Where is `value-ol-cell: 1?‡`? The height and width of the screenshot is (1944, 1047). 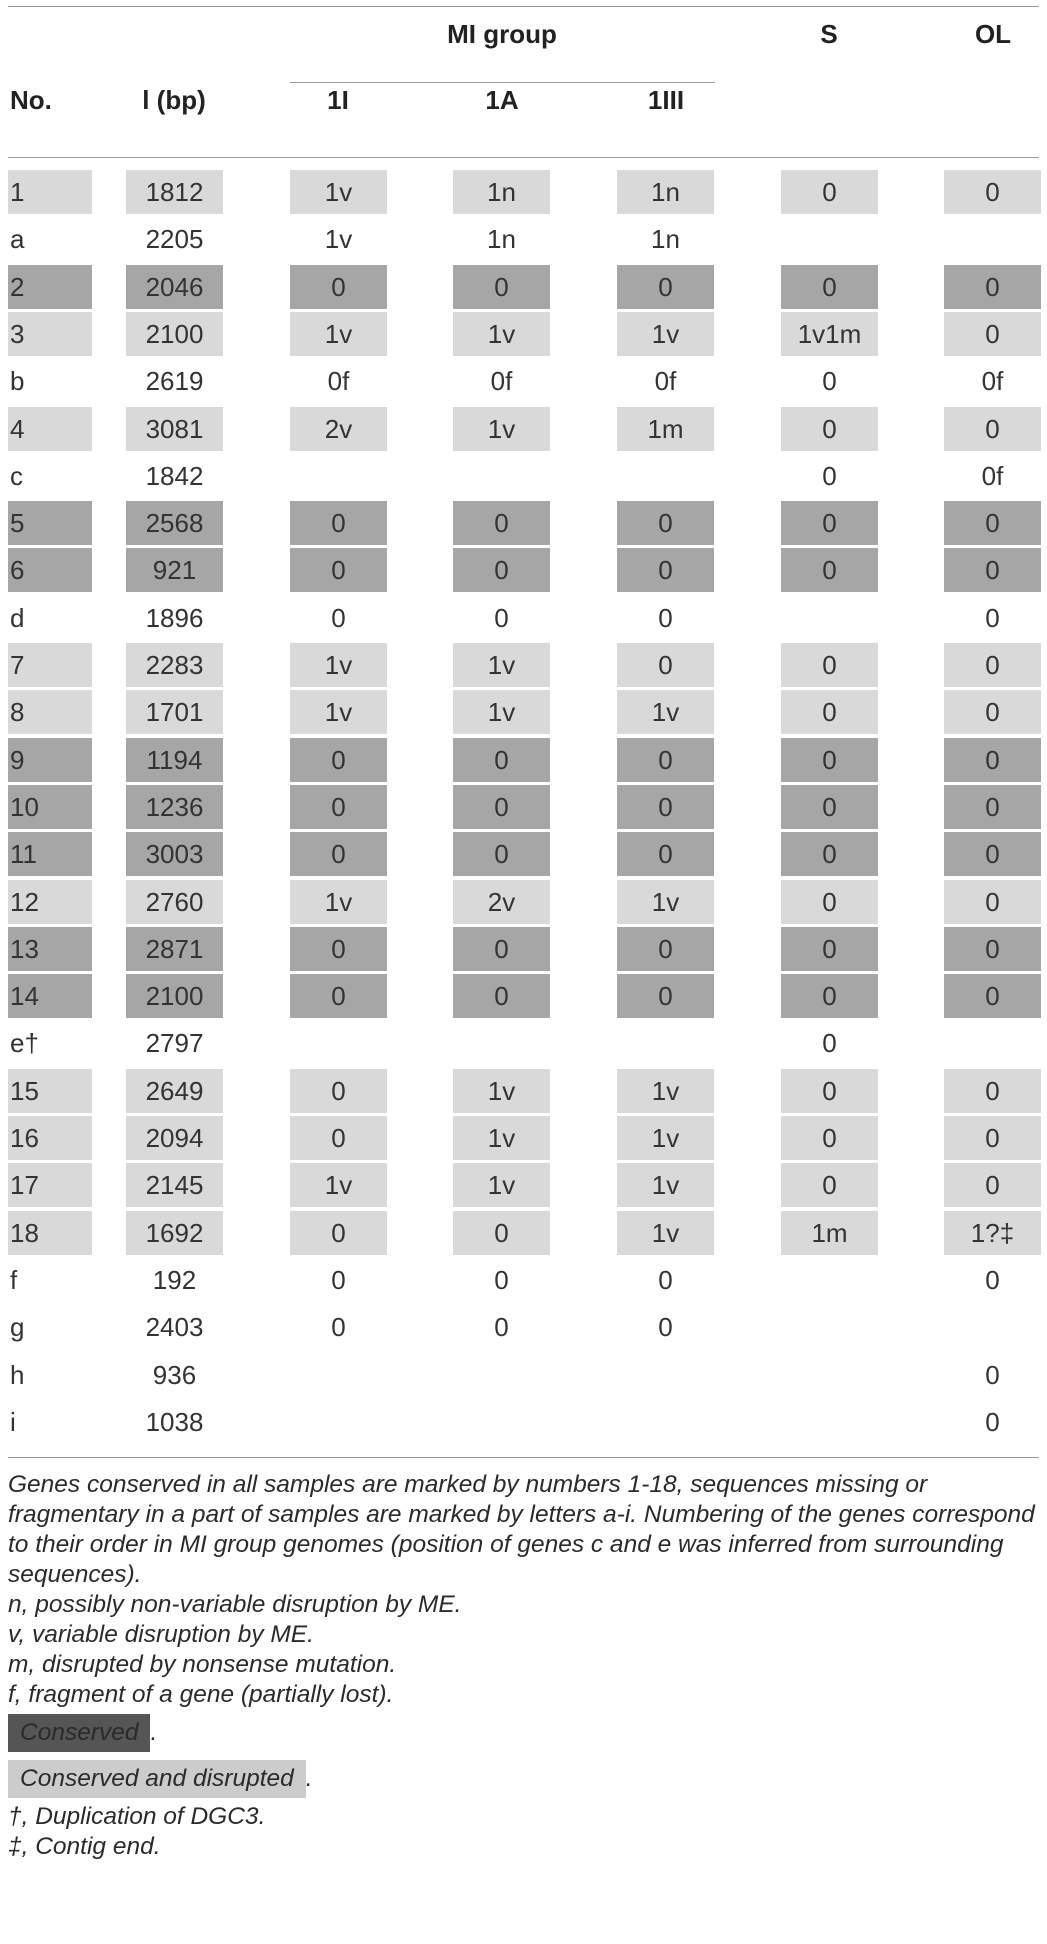 value-ol-cell: 1?‡ is located at coordinates (992, 1233).